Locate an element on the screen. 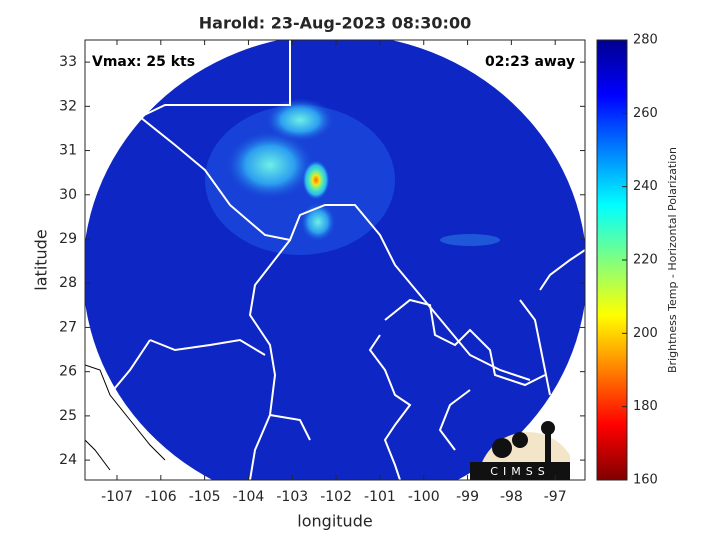 The width and height of the screenshot is (720, 544). colorbar-tick-label: 260 is located at coordinates (645, 113).